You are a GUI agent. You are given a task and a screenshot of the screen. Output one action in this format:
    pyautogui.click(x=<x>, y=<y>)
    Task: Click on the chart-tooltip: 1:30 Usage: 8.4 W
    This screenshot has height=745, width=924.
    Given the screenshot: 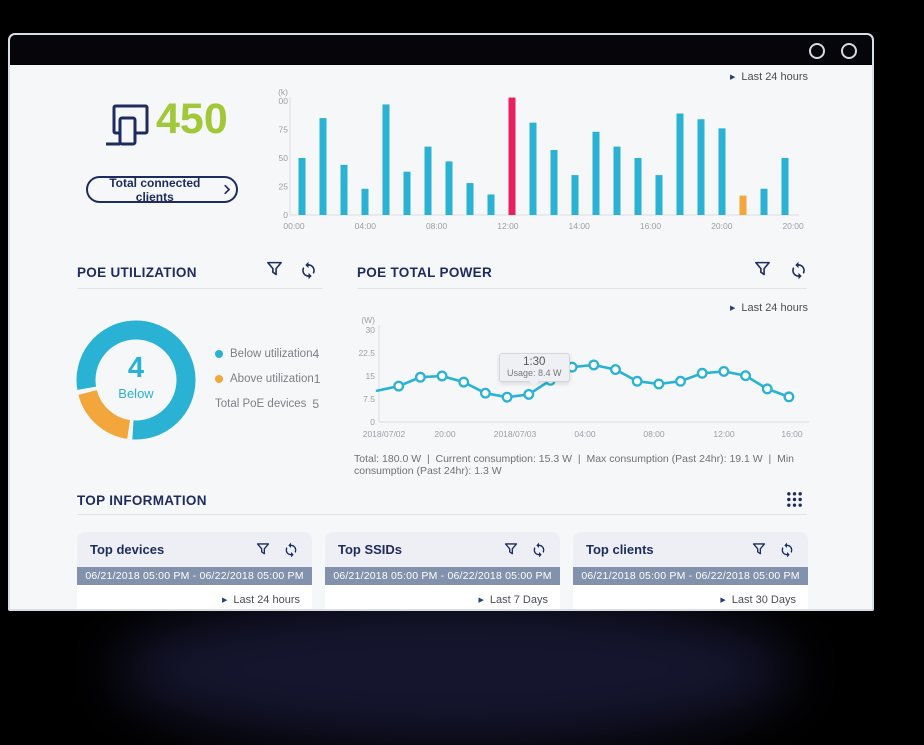 What is the action you would take?
    pyautogui.click(x=534, y=369)
    